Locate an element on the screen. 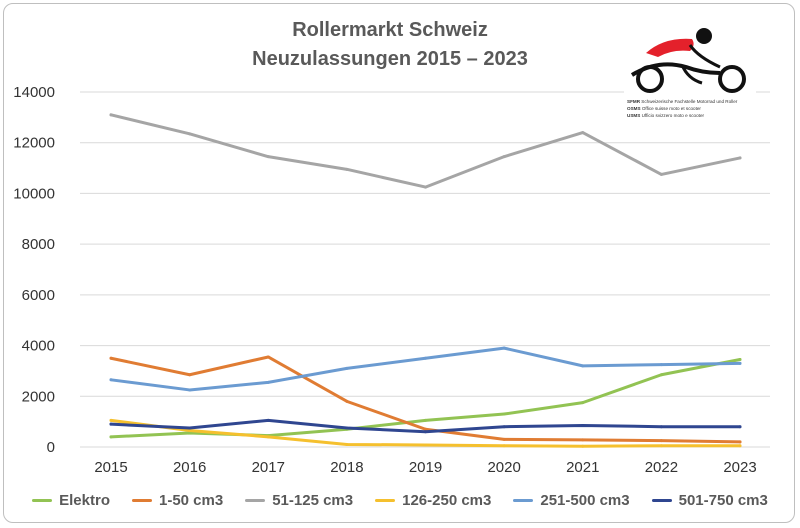  x-tick-label: 2023 is located at coordinates (739, 467).